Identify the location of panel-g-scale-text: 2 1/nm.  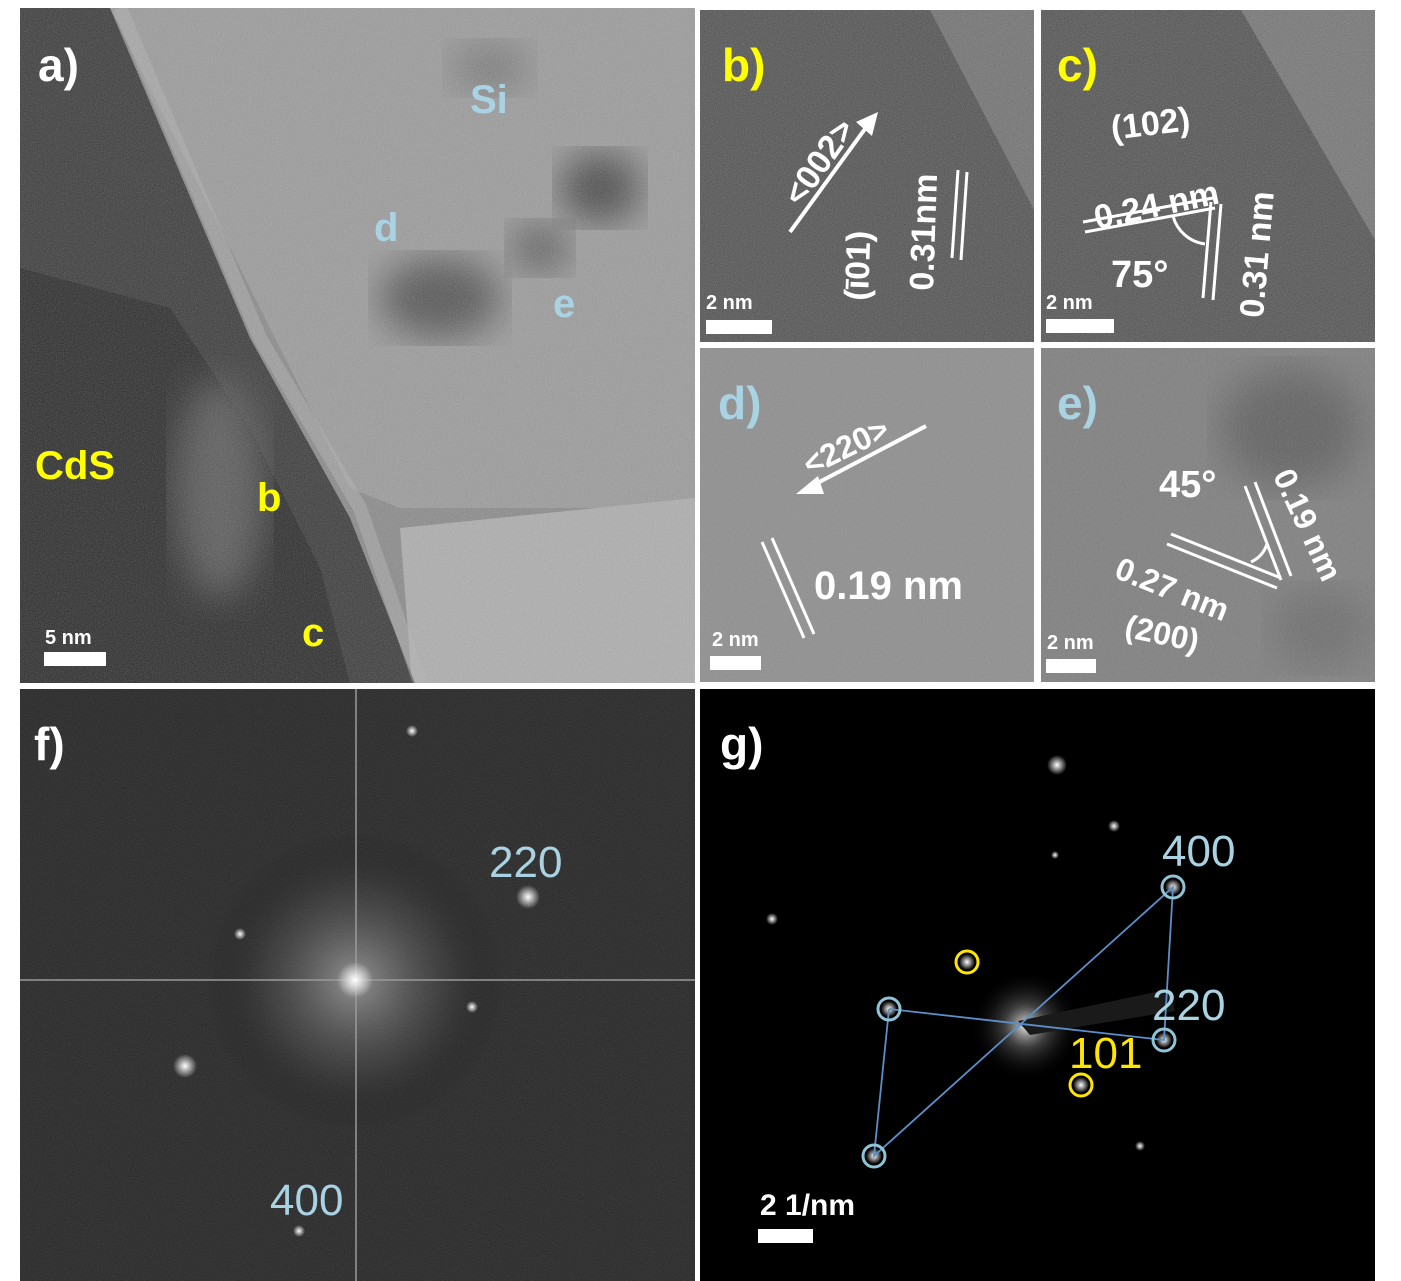
(808, 1205).